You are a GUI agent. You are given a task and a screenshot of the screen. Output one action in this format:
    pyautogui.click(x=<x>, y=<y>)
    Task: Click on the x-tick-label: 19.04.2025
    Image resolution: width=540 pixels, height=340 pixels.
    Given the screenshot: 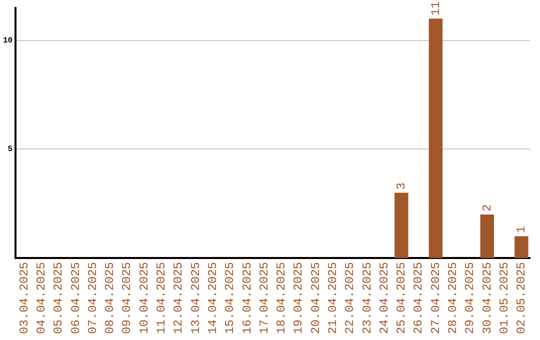 What is the action you would take?
    pyautogui.click(x=299, y=298)
    